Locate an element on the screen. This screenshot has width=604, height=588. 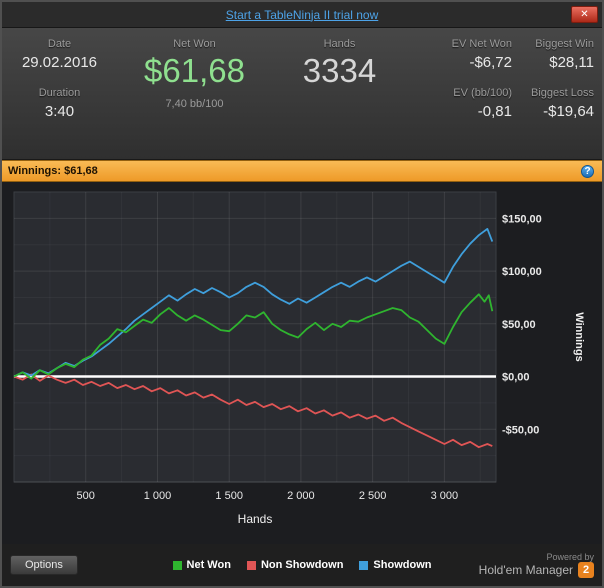
legend-label: Showdown is located at coordinates (402, 565).